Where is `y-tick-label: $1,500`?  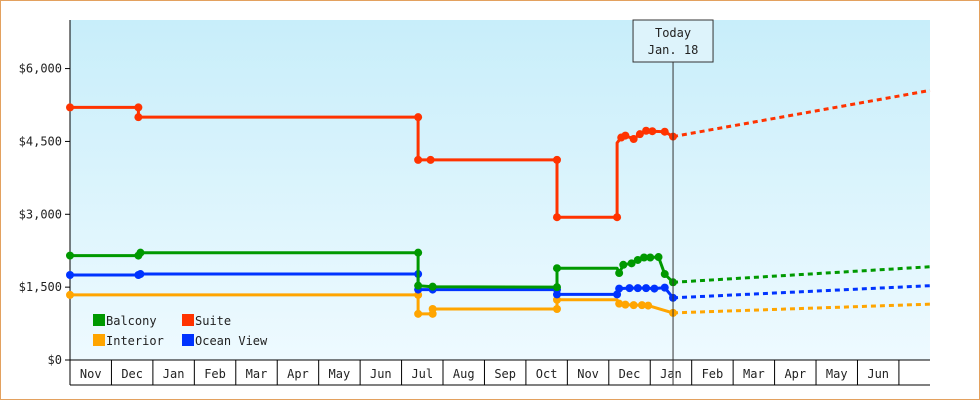
y-tick-label: $1,500 is located at coordinates (40, 287).